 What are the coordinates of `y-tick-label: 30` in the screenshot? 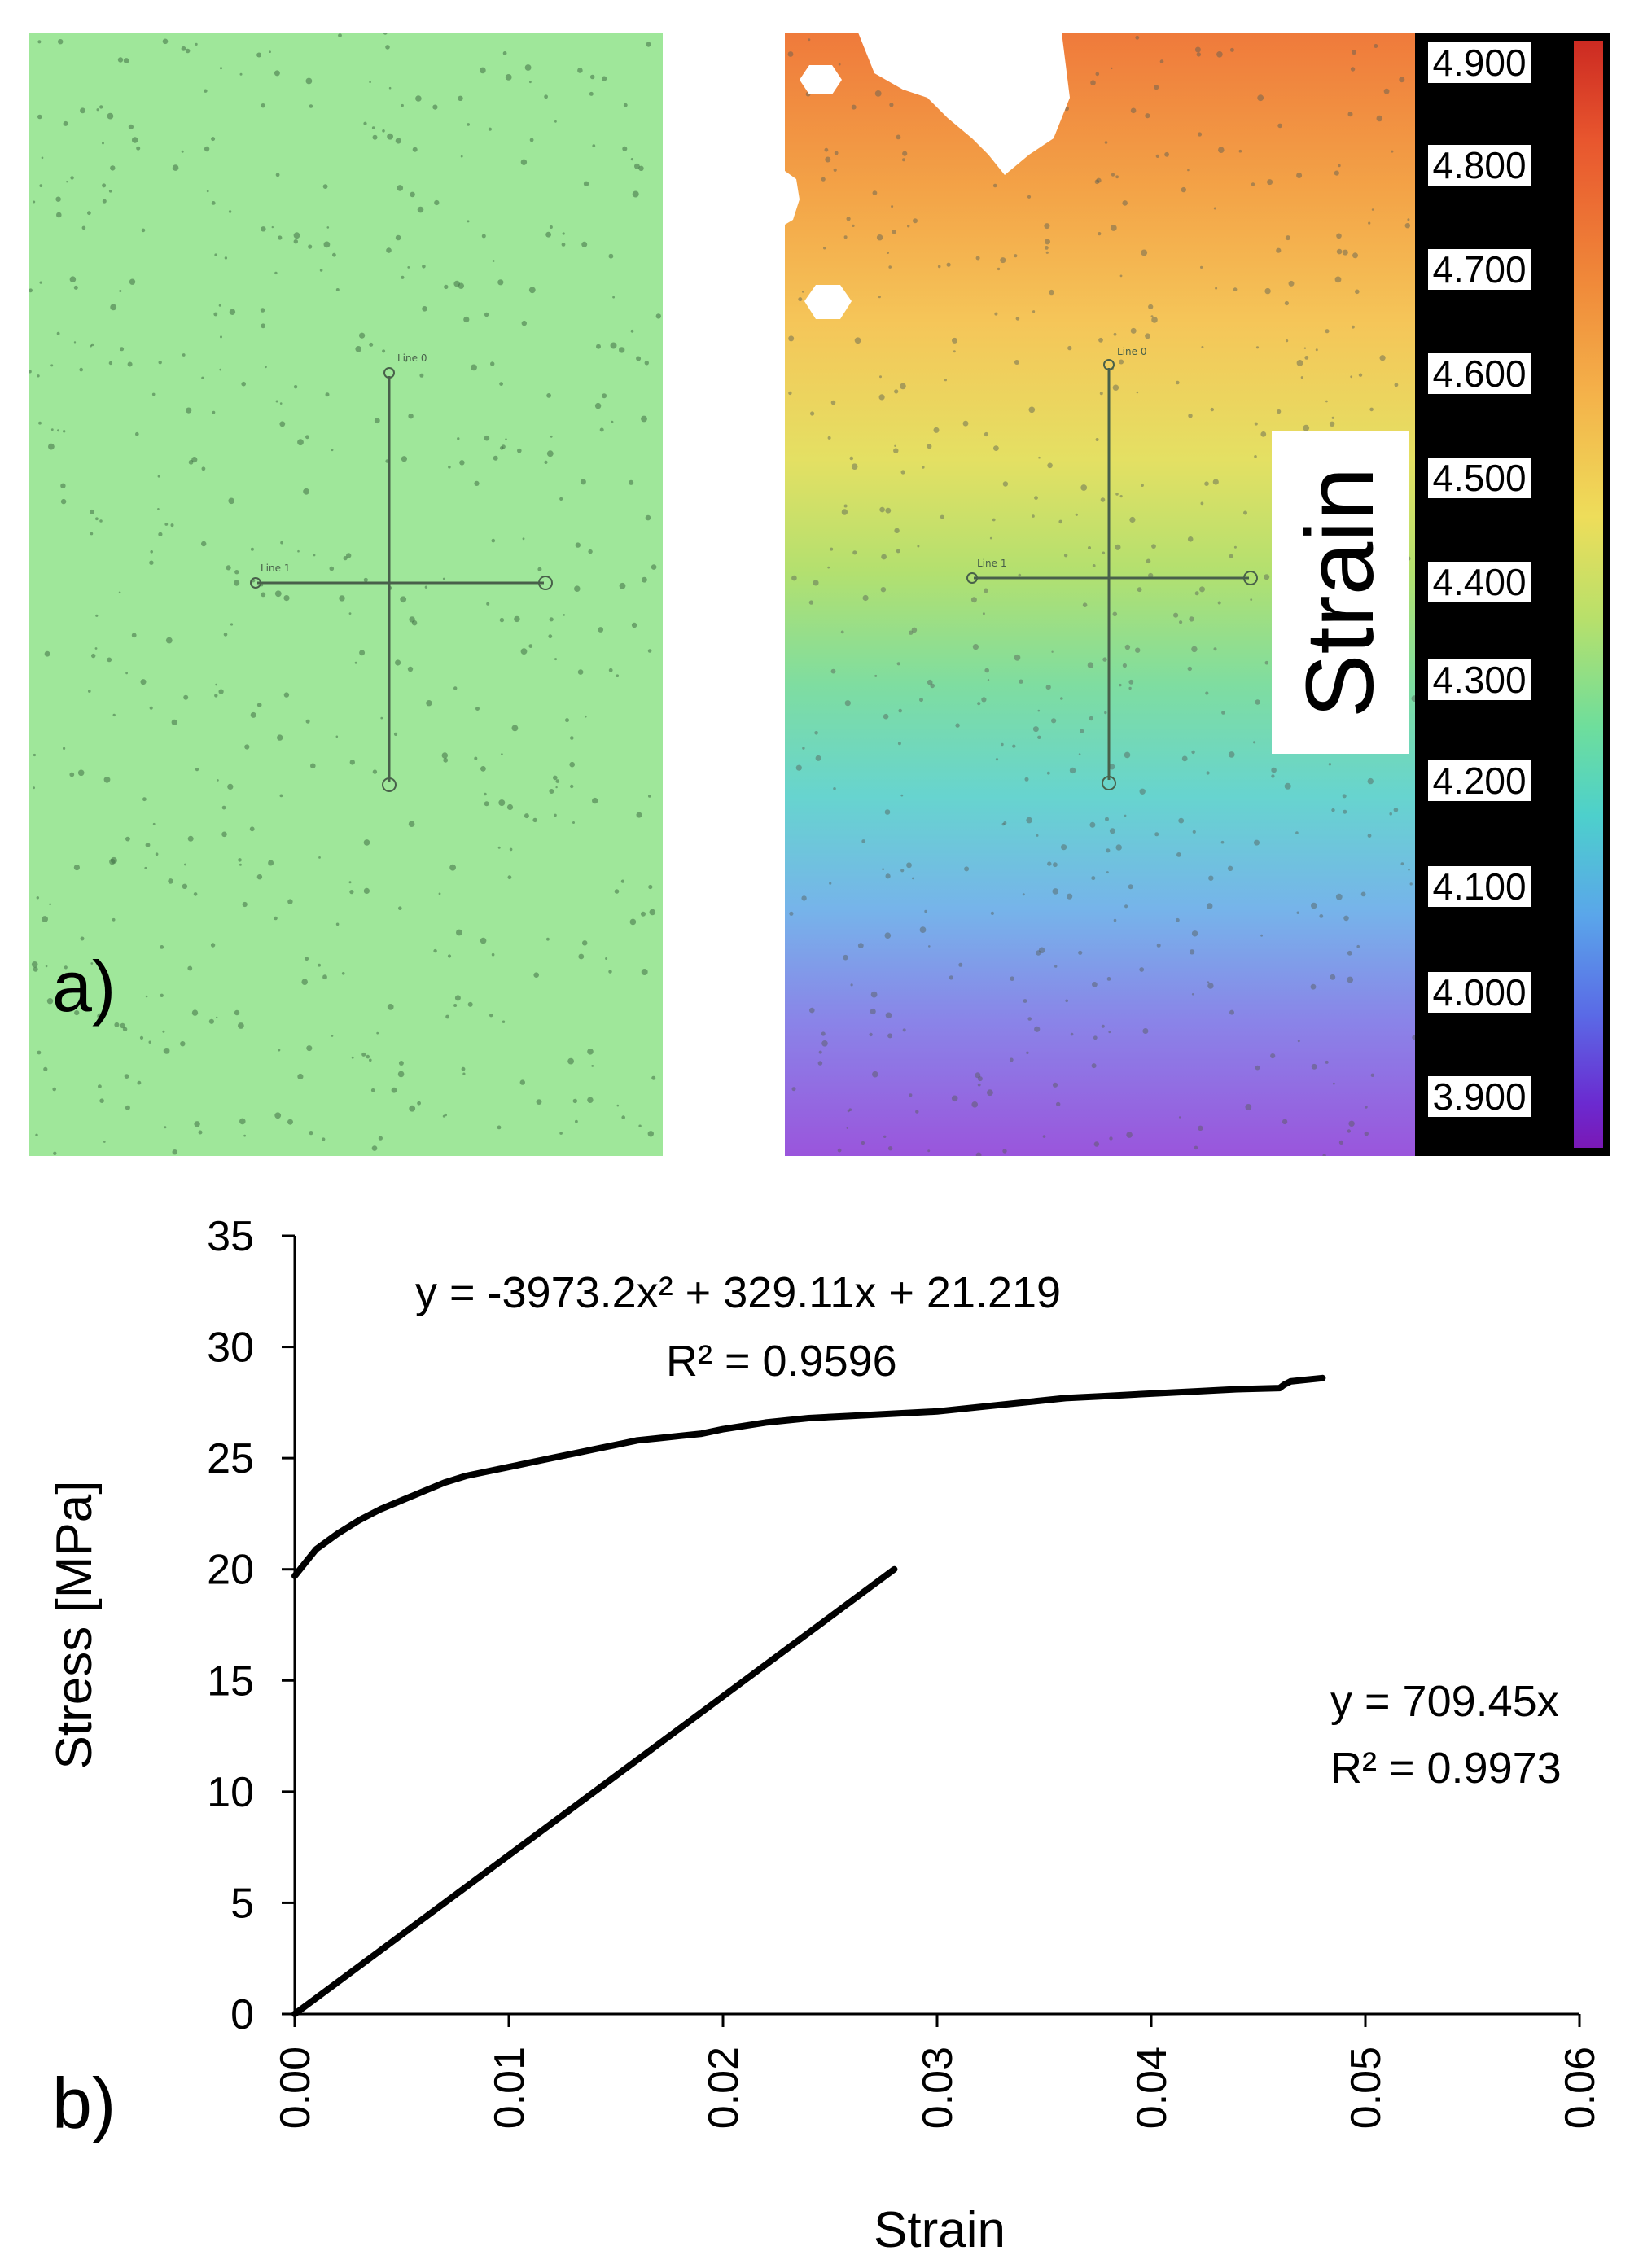 It's located at (230, 1348).